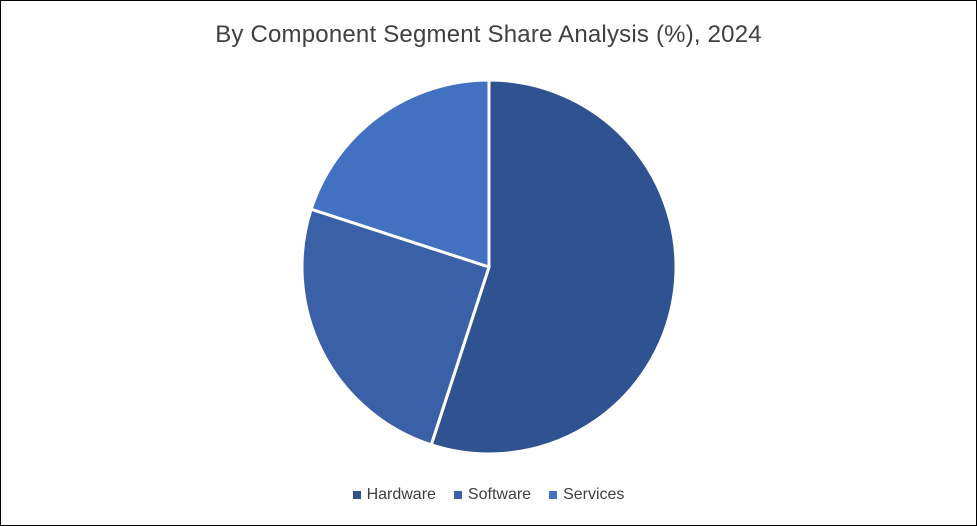 The width and height of the screenshot is (977, 526). Describe the element at coordinates (401, 494) in the screenshot. I see `legend-label-hardware: Hardware` at that location.